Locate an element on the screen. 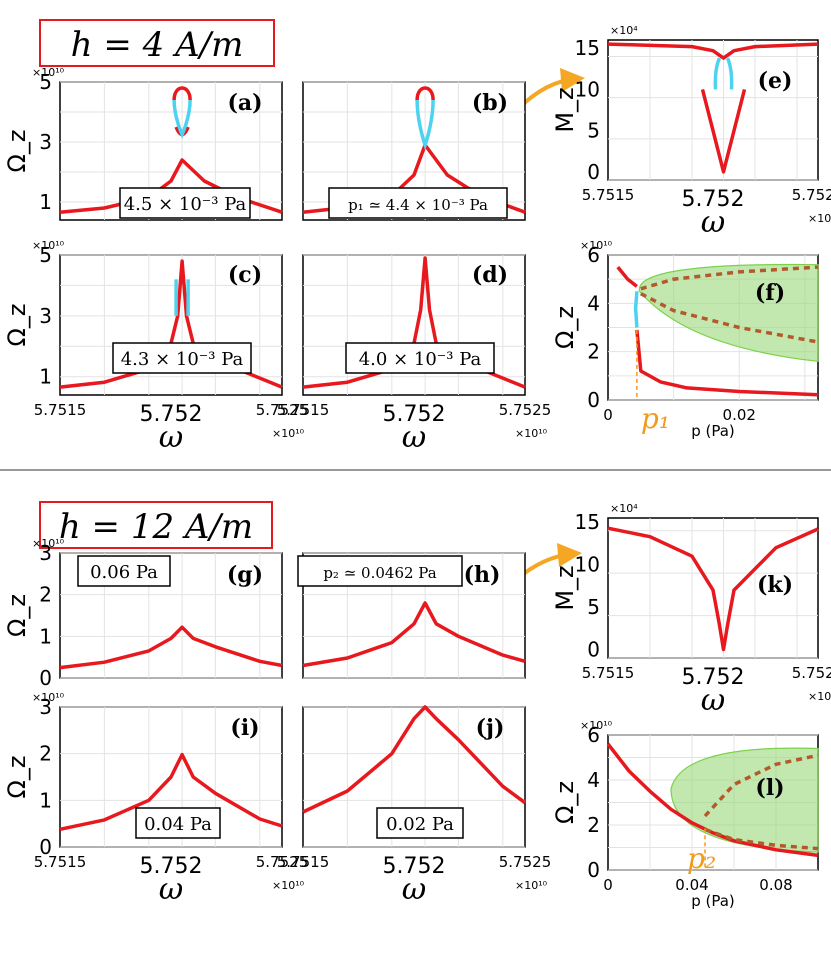  series-stable is located at coordinates (712, 800).